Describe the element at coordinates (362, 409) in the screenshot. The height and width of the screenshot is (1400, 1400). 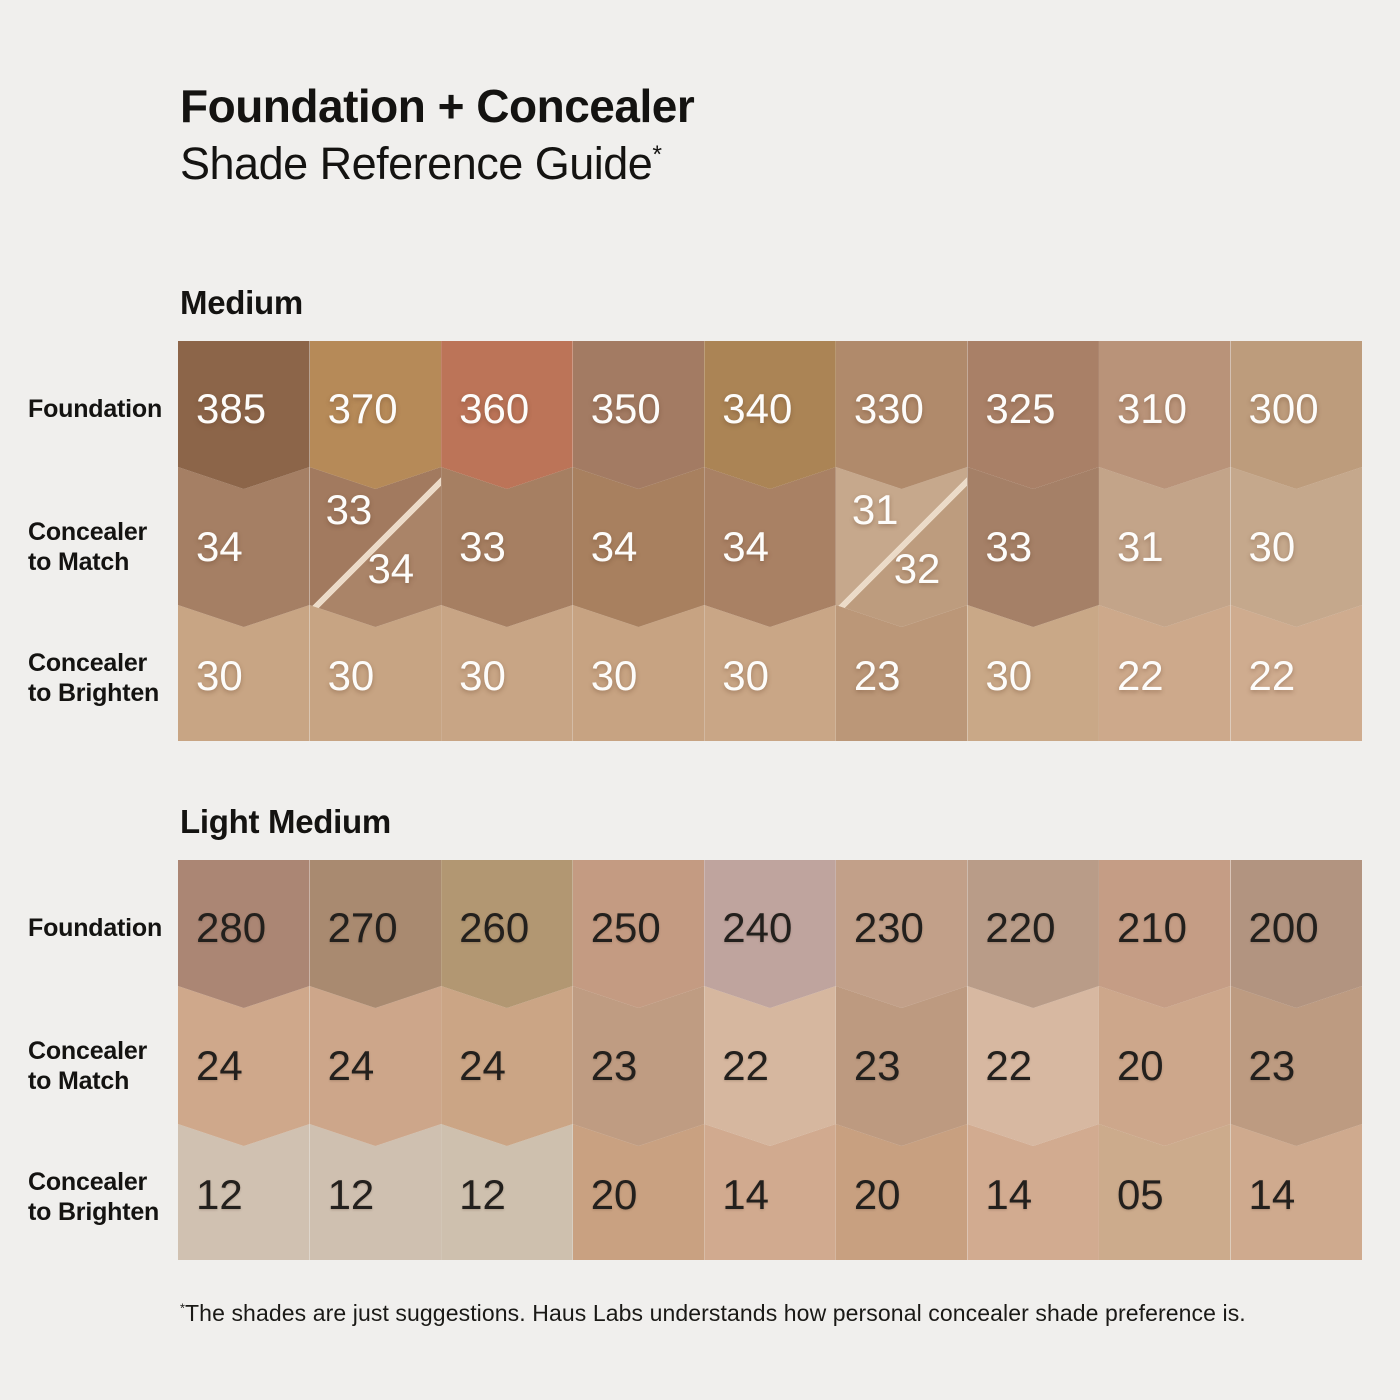
I see `shade-number: 370` at that location.